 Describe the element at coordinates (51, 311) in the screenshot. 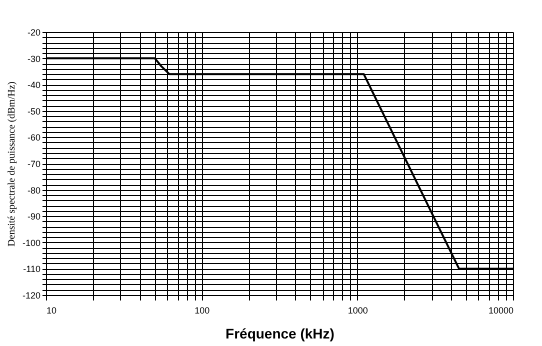

I see `x-tick-label: 10` at that location.